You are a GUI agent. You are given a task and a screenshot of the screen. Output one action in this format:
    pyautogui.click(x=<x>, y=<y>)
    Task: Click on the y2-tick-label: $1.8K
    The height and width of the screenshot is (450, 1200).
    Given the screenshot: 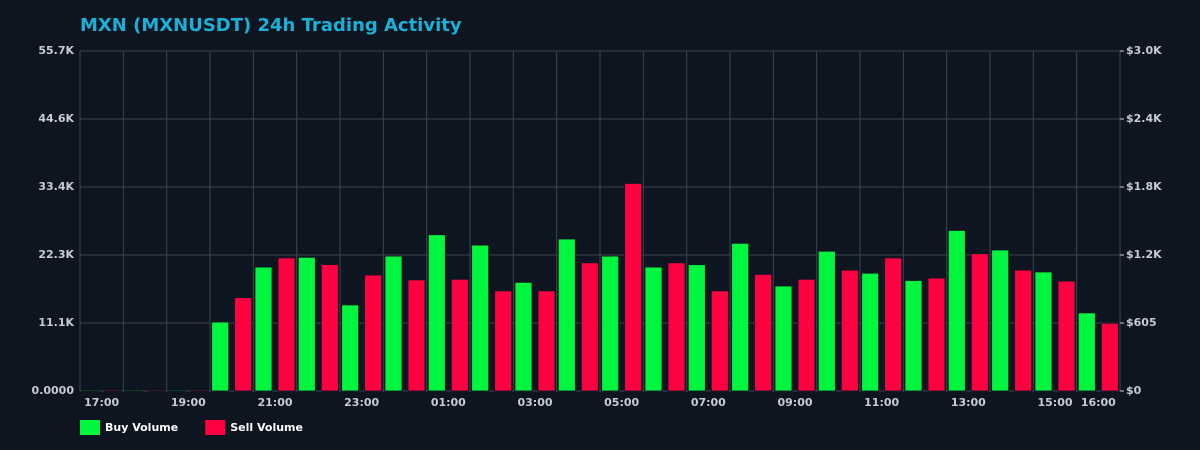 What is the action you would take?
    pyautogui.click(x=1144, y=186)
    